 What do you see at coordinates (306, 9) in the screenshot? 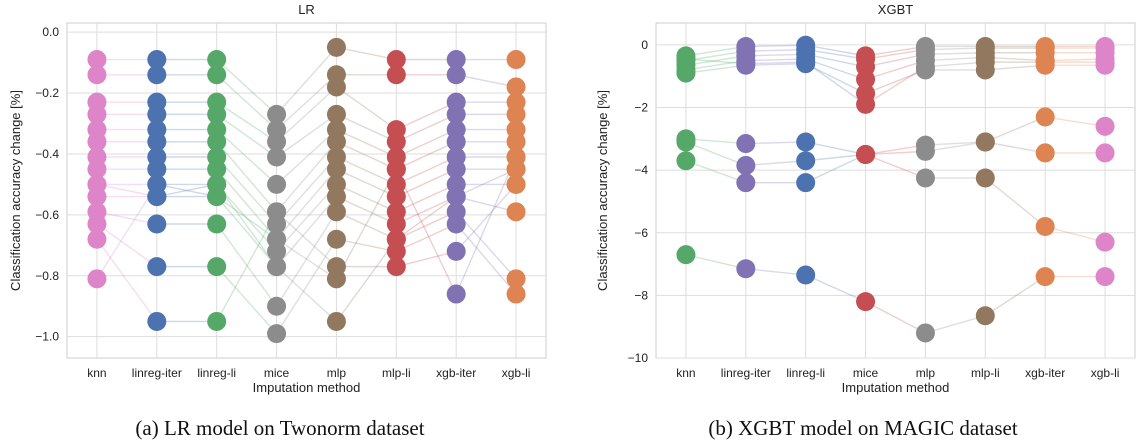
I see `lr-chart-title: LR` at bounding box center [306, 9].